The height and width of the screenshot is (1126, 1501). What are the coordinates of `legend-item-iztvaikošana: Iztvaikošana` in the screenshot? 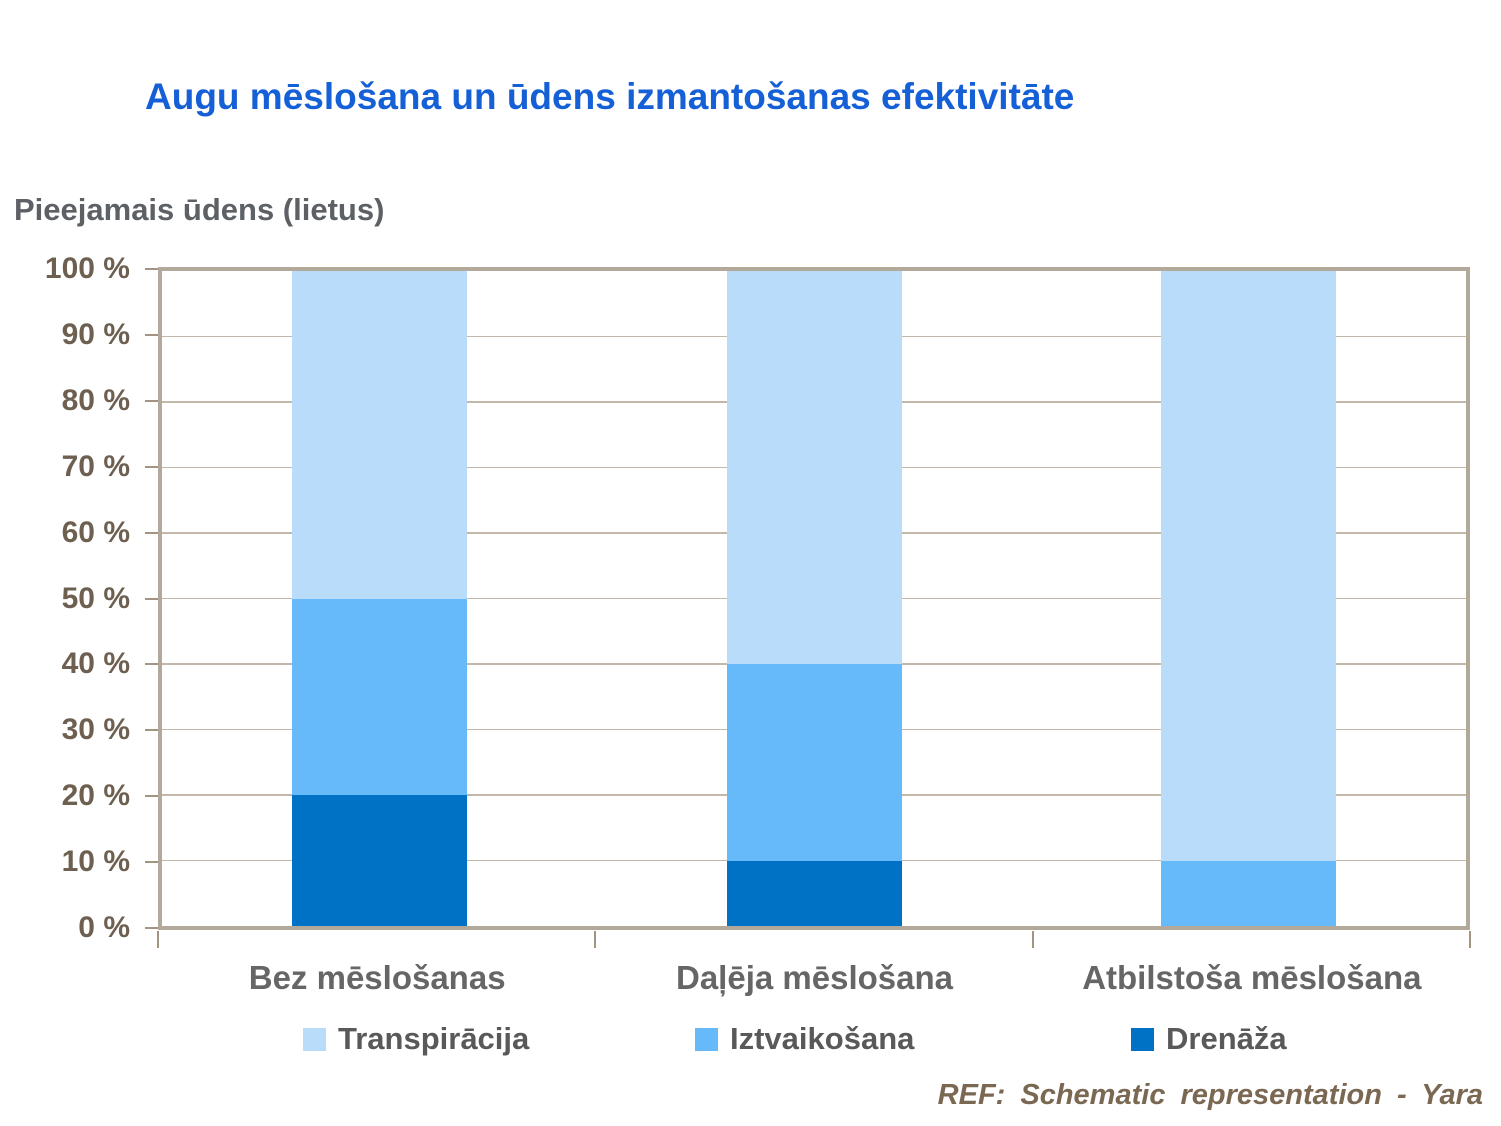 It's located at (804, 1039).